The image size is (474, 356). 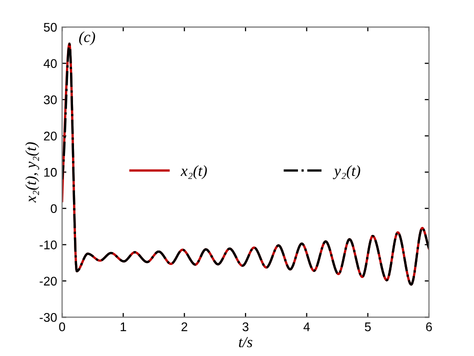 I want to click on x-tick-label: 2, so click(x=185, y=327).